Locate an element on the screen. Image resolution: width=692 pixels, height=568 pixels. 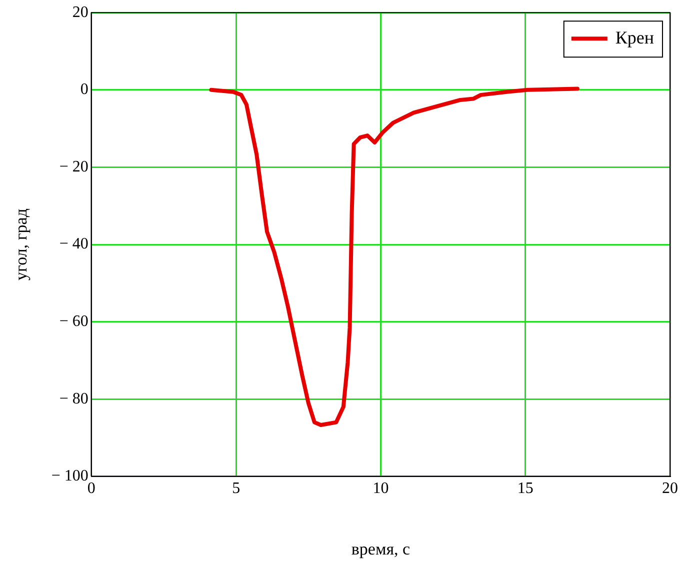
x-tick-label: 15 is located at coordinates (525, 489).